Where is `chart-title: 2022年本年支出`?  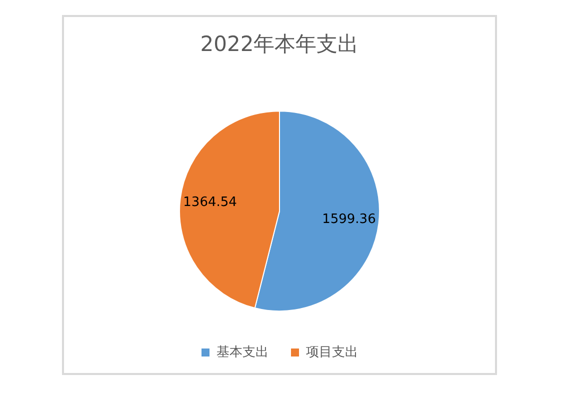 chart-title: 2022年本年支出 is located at coordinates (279, 44).